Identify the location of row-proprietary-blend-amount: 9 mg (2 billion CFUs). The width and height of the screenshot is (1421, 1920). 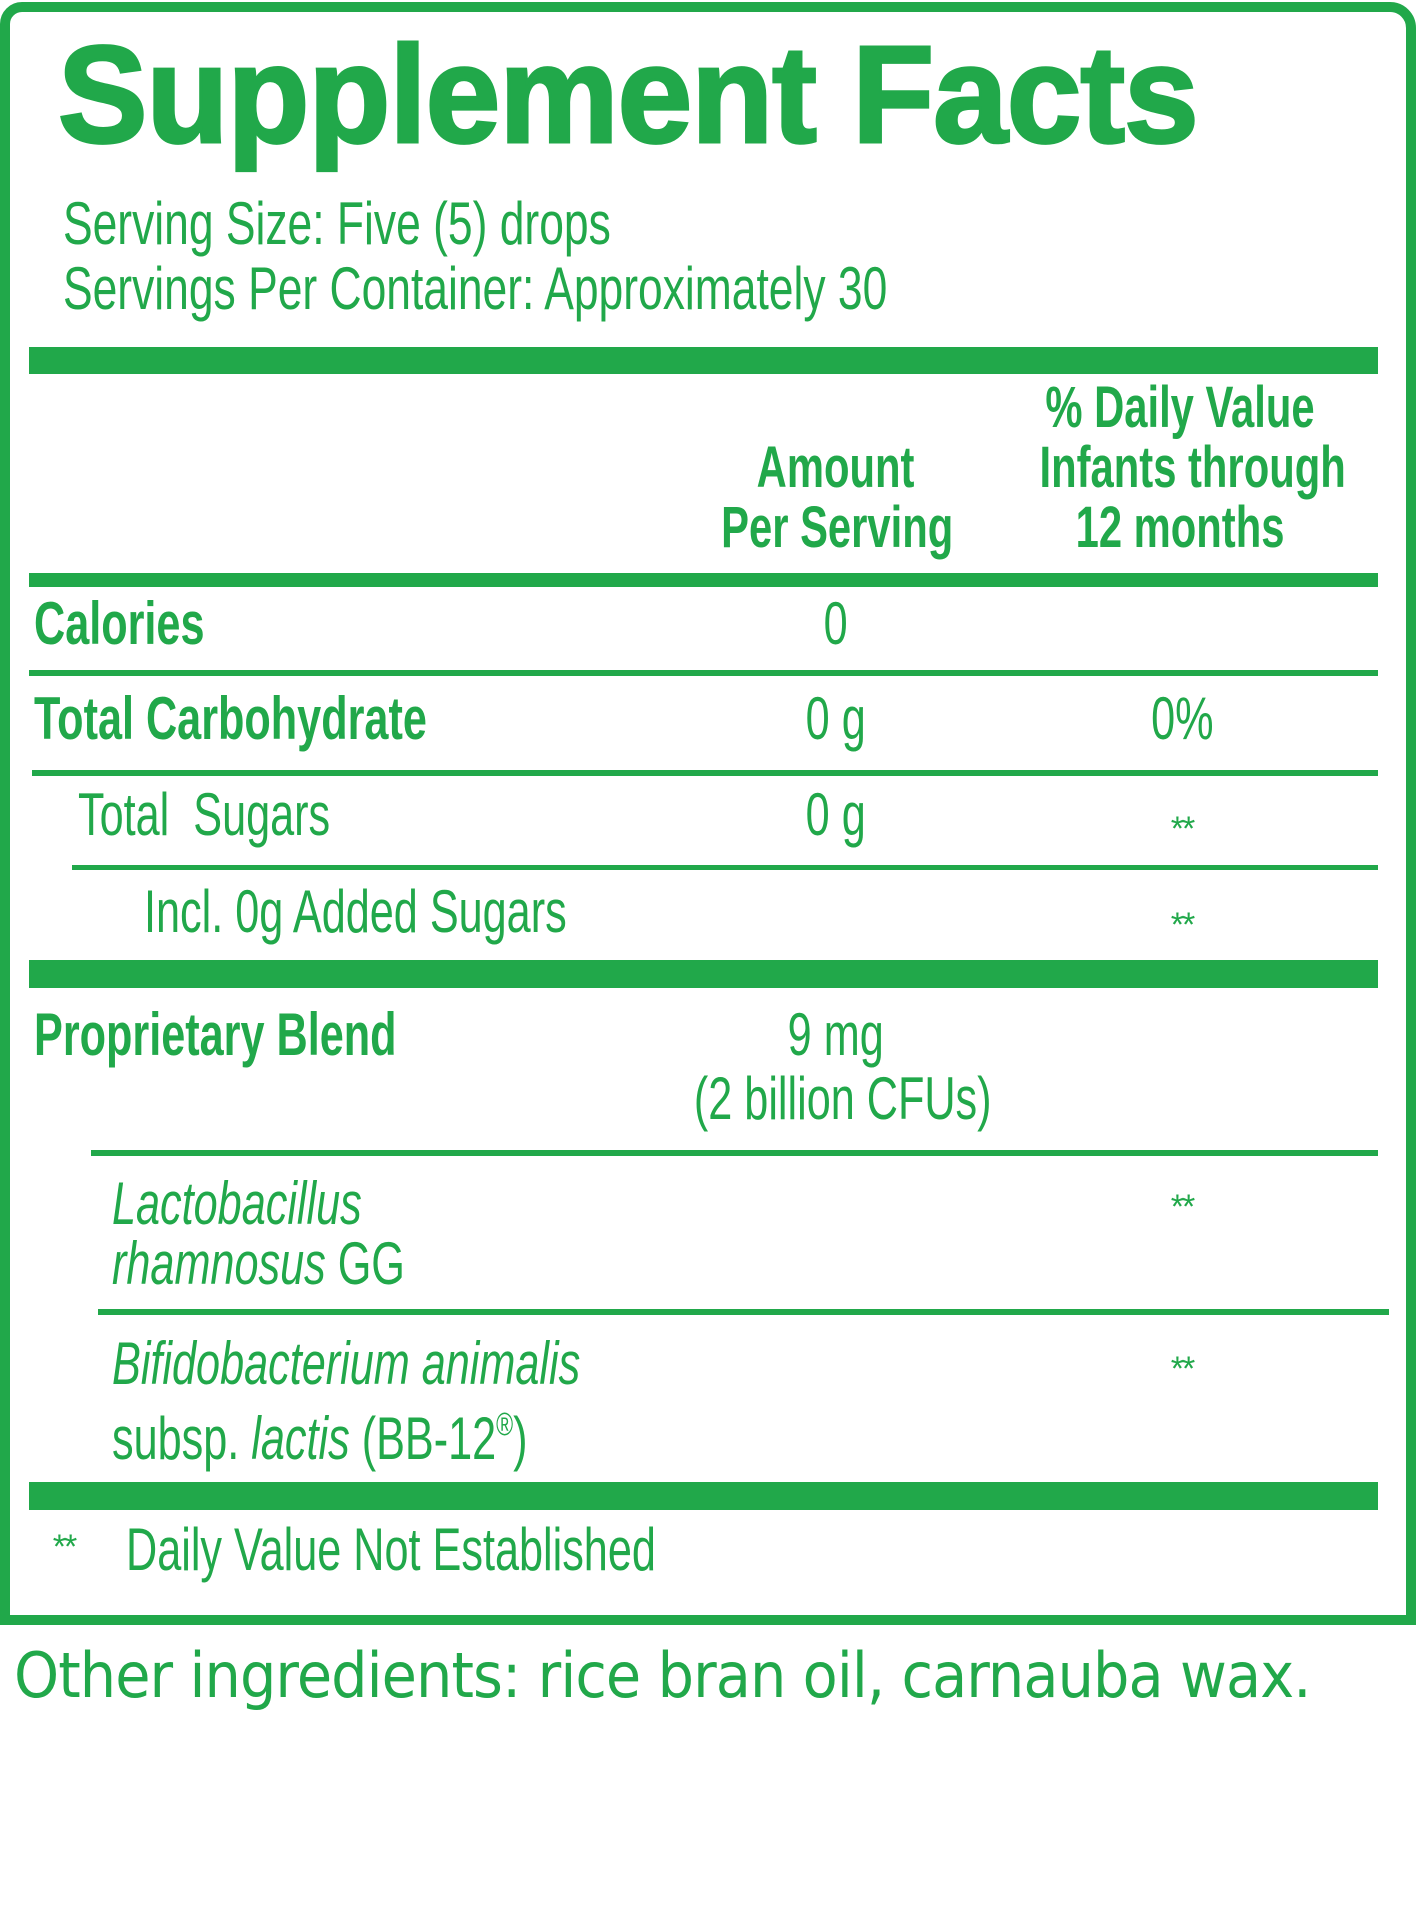
(836, 1067).